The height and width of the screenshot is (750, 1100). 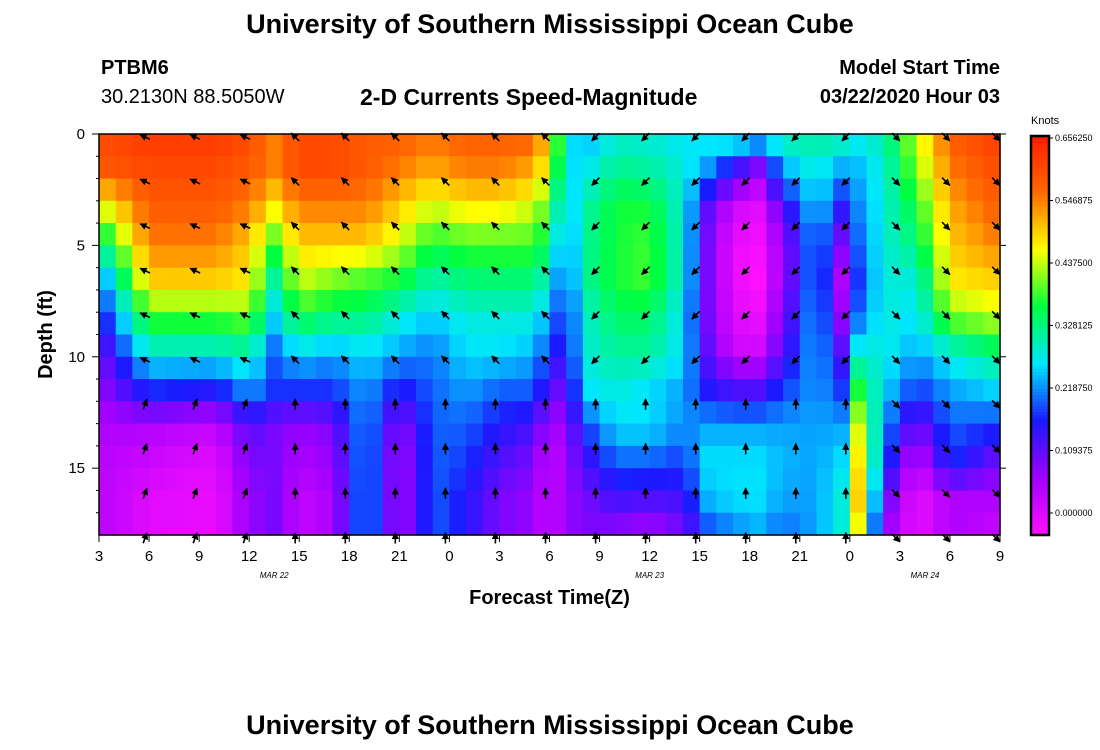 What do you see at coordinates (81, 245) in the screenshot?
I see `y-tick-label: 5` at bounding box center [81, 245].